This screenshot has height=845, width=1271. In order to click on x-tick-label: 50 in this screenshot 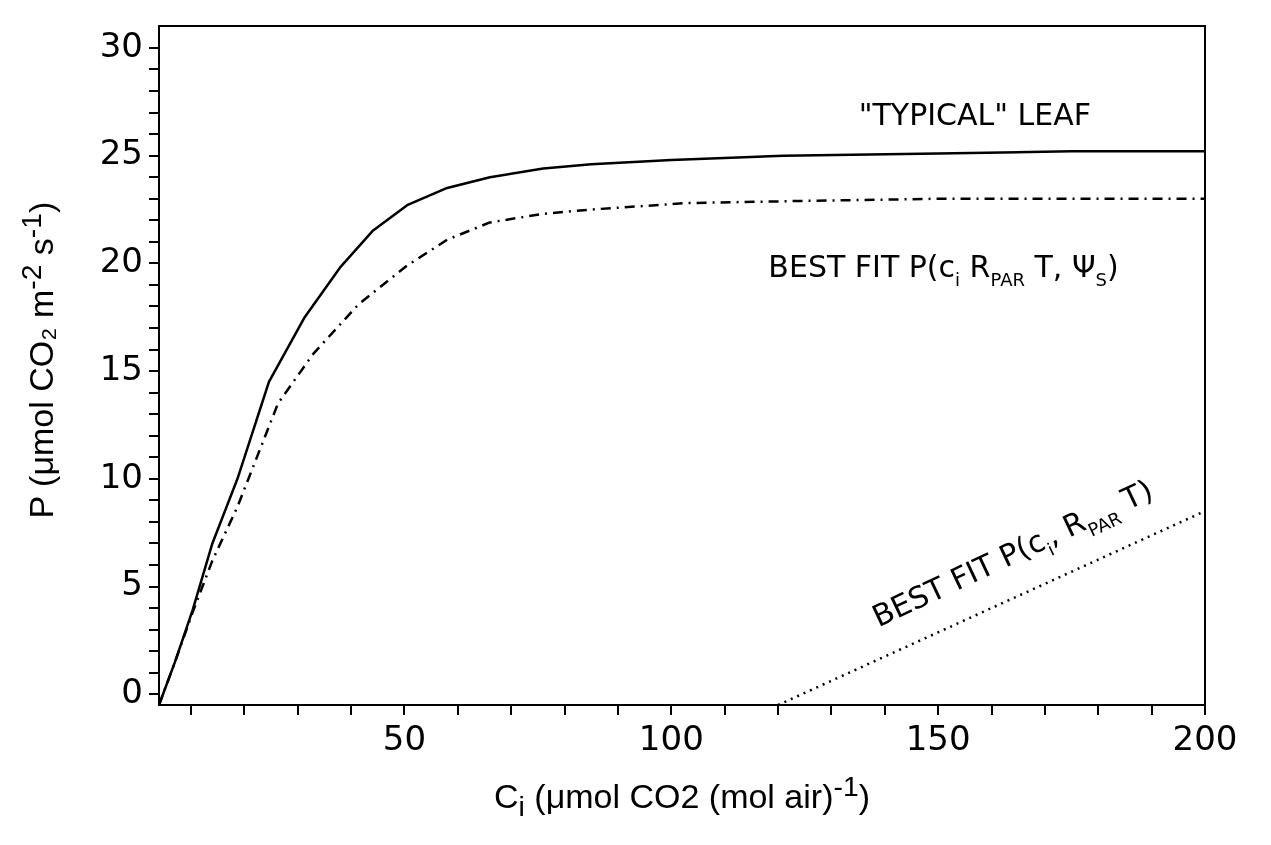, I will do `click(404, 738)`.